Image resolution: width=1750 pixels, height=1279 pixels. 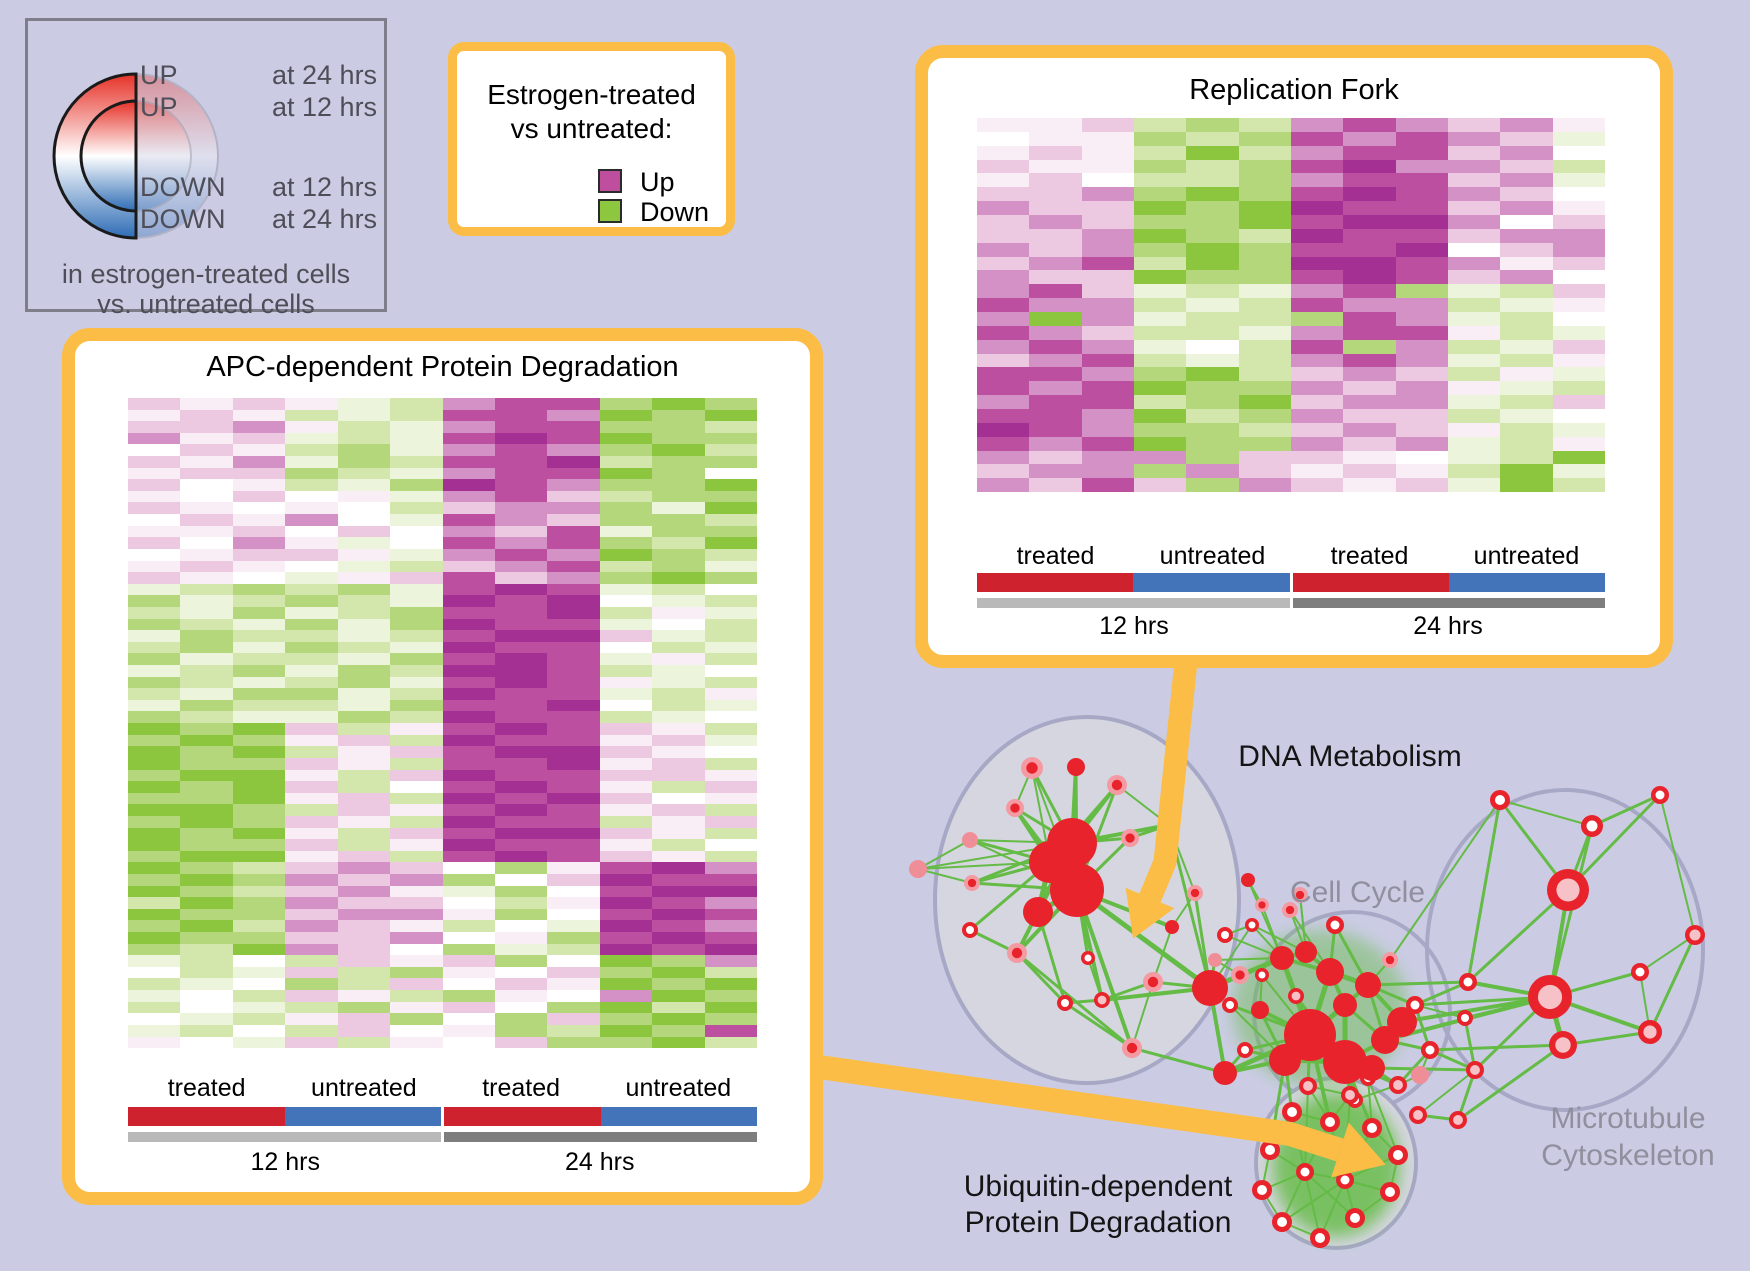 What do you see at coordinates (325, 219) in the screenshot?
I see `time-label: at 24 hrs` at bounding box center [325, 219].